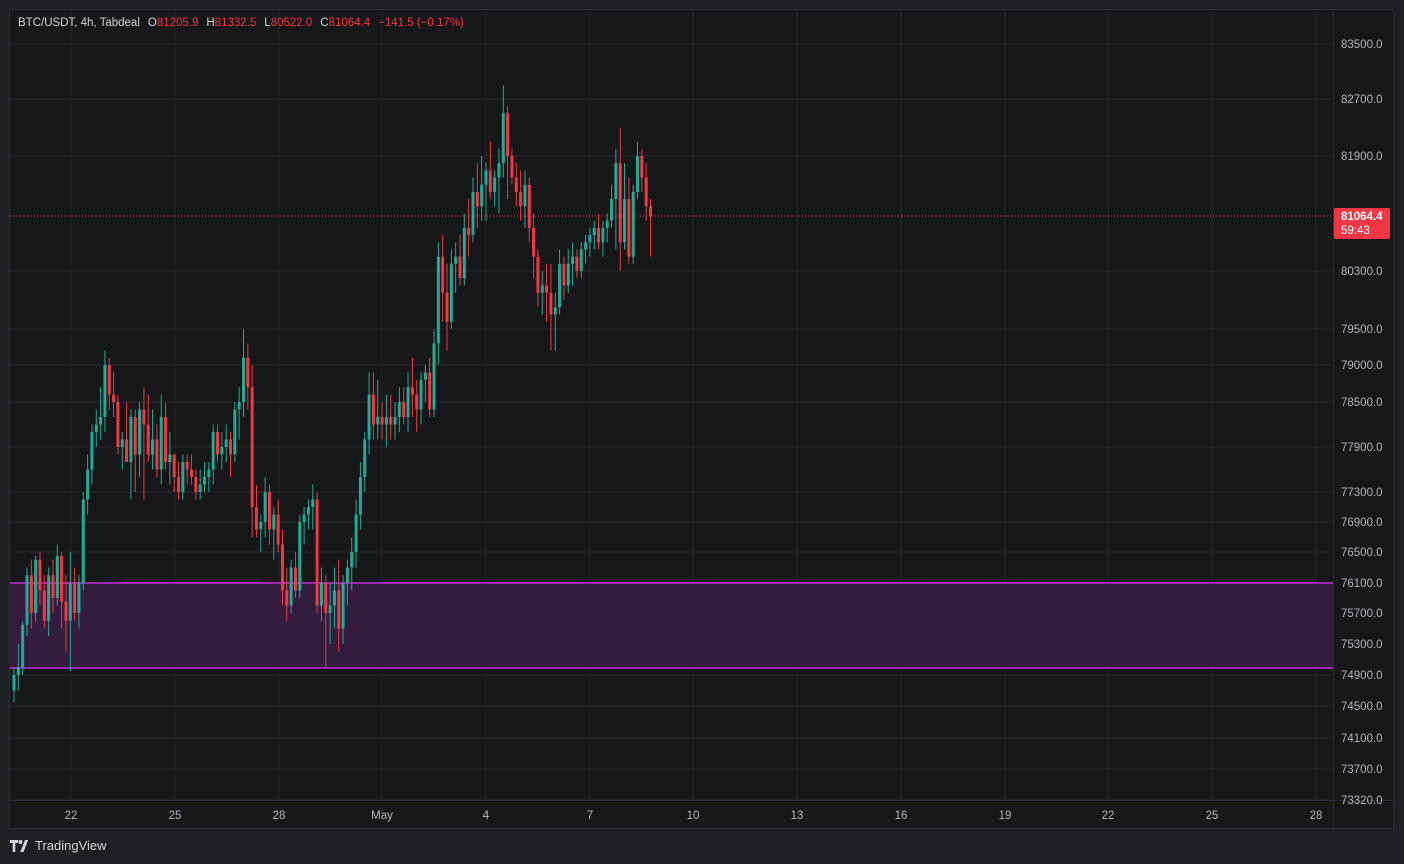  Describe the element at coordinates (1362, 330) in the screenshot. I see `price-tick-label: 79500.0` at that location.